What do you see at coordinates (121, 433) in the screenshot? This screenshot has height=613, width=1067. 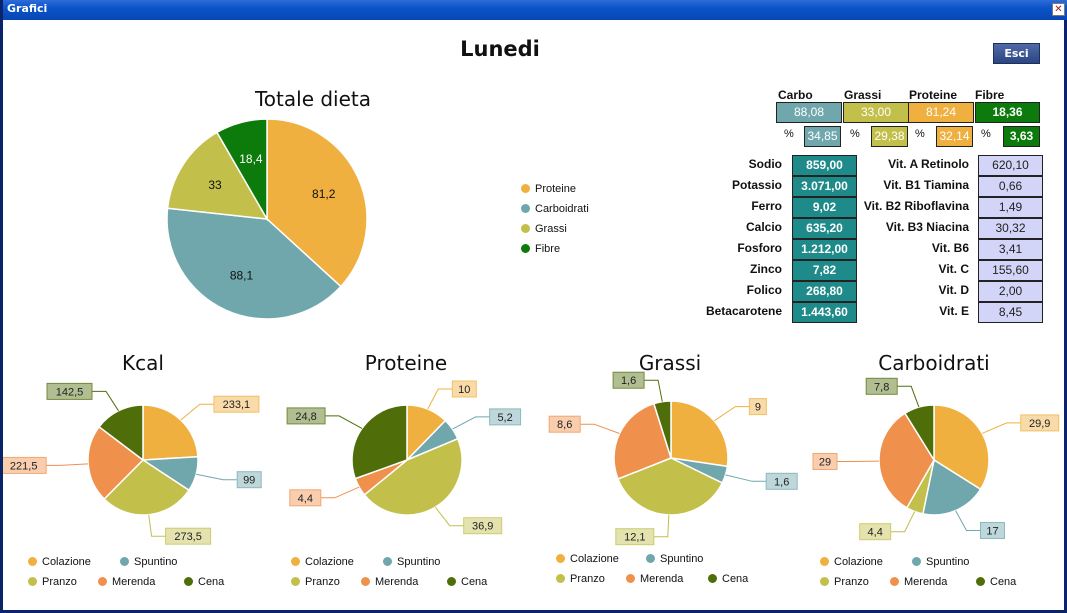 I see `slice-kcal-cena` at bounding box center [121, 433].